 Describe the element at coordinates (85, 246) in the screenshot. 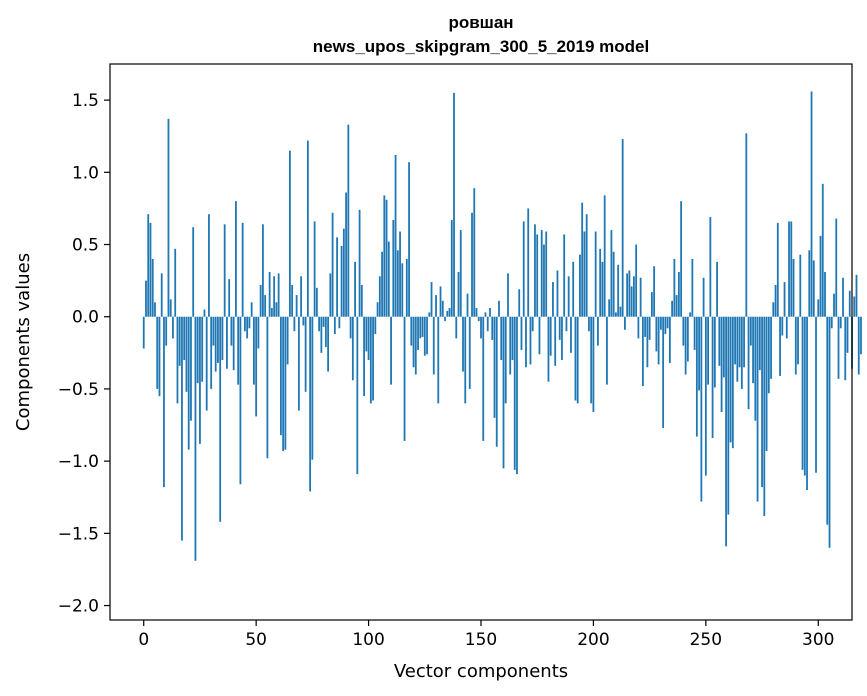

I see `y-tick-label: 0.5` at that location.